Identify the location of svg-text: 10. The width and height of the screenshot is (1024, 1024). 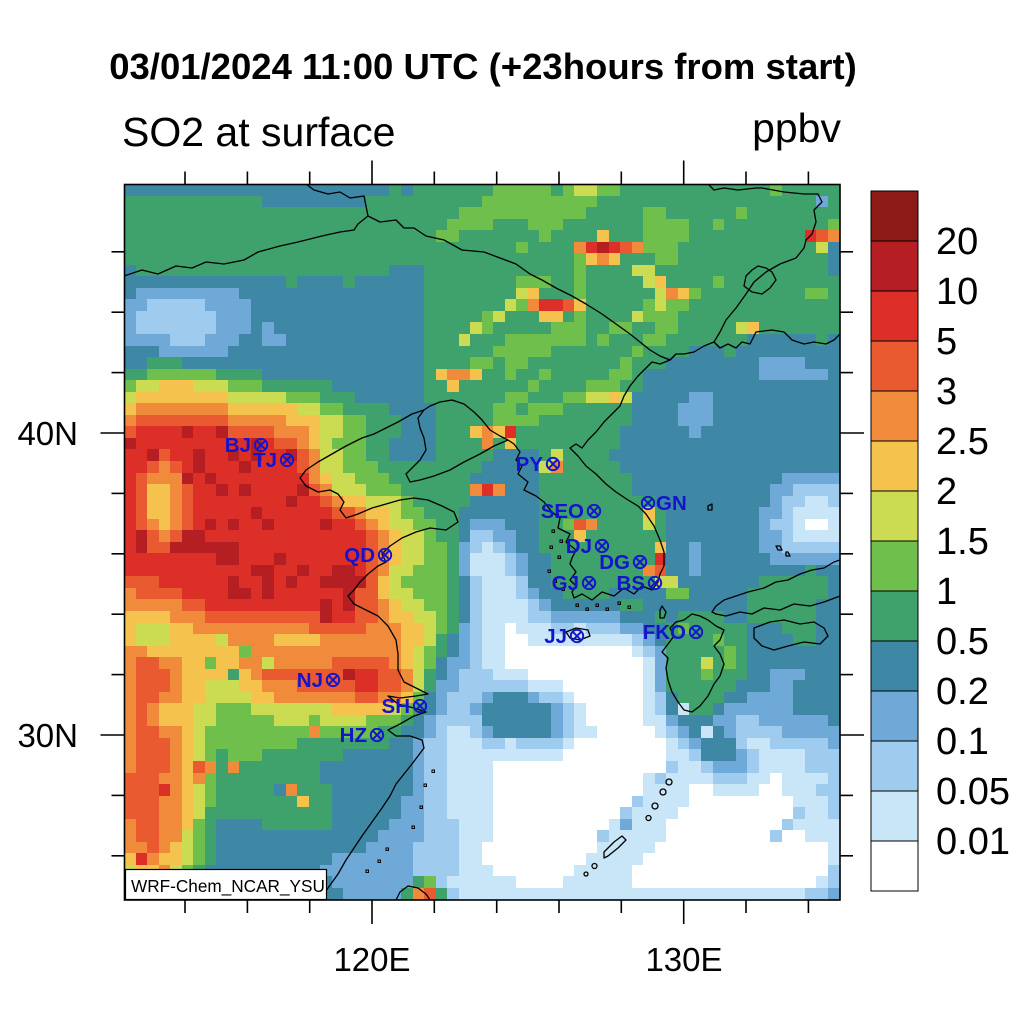
(957, 292).